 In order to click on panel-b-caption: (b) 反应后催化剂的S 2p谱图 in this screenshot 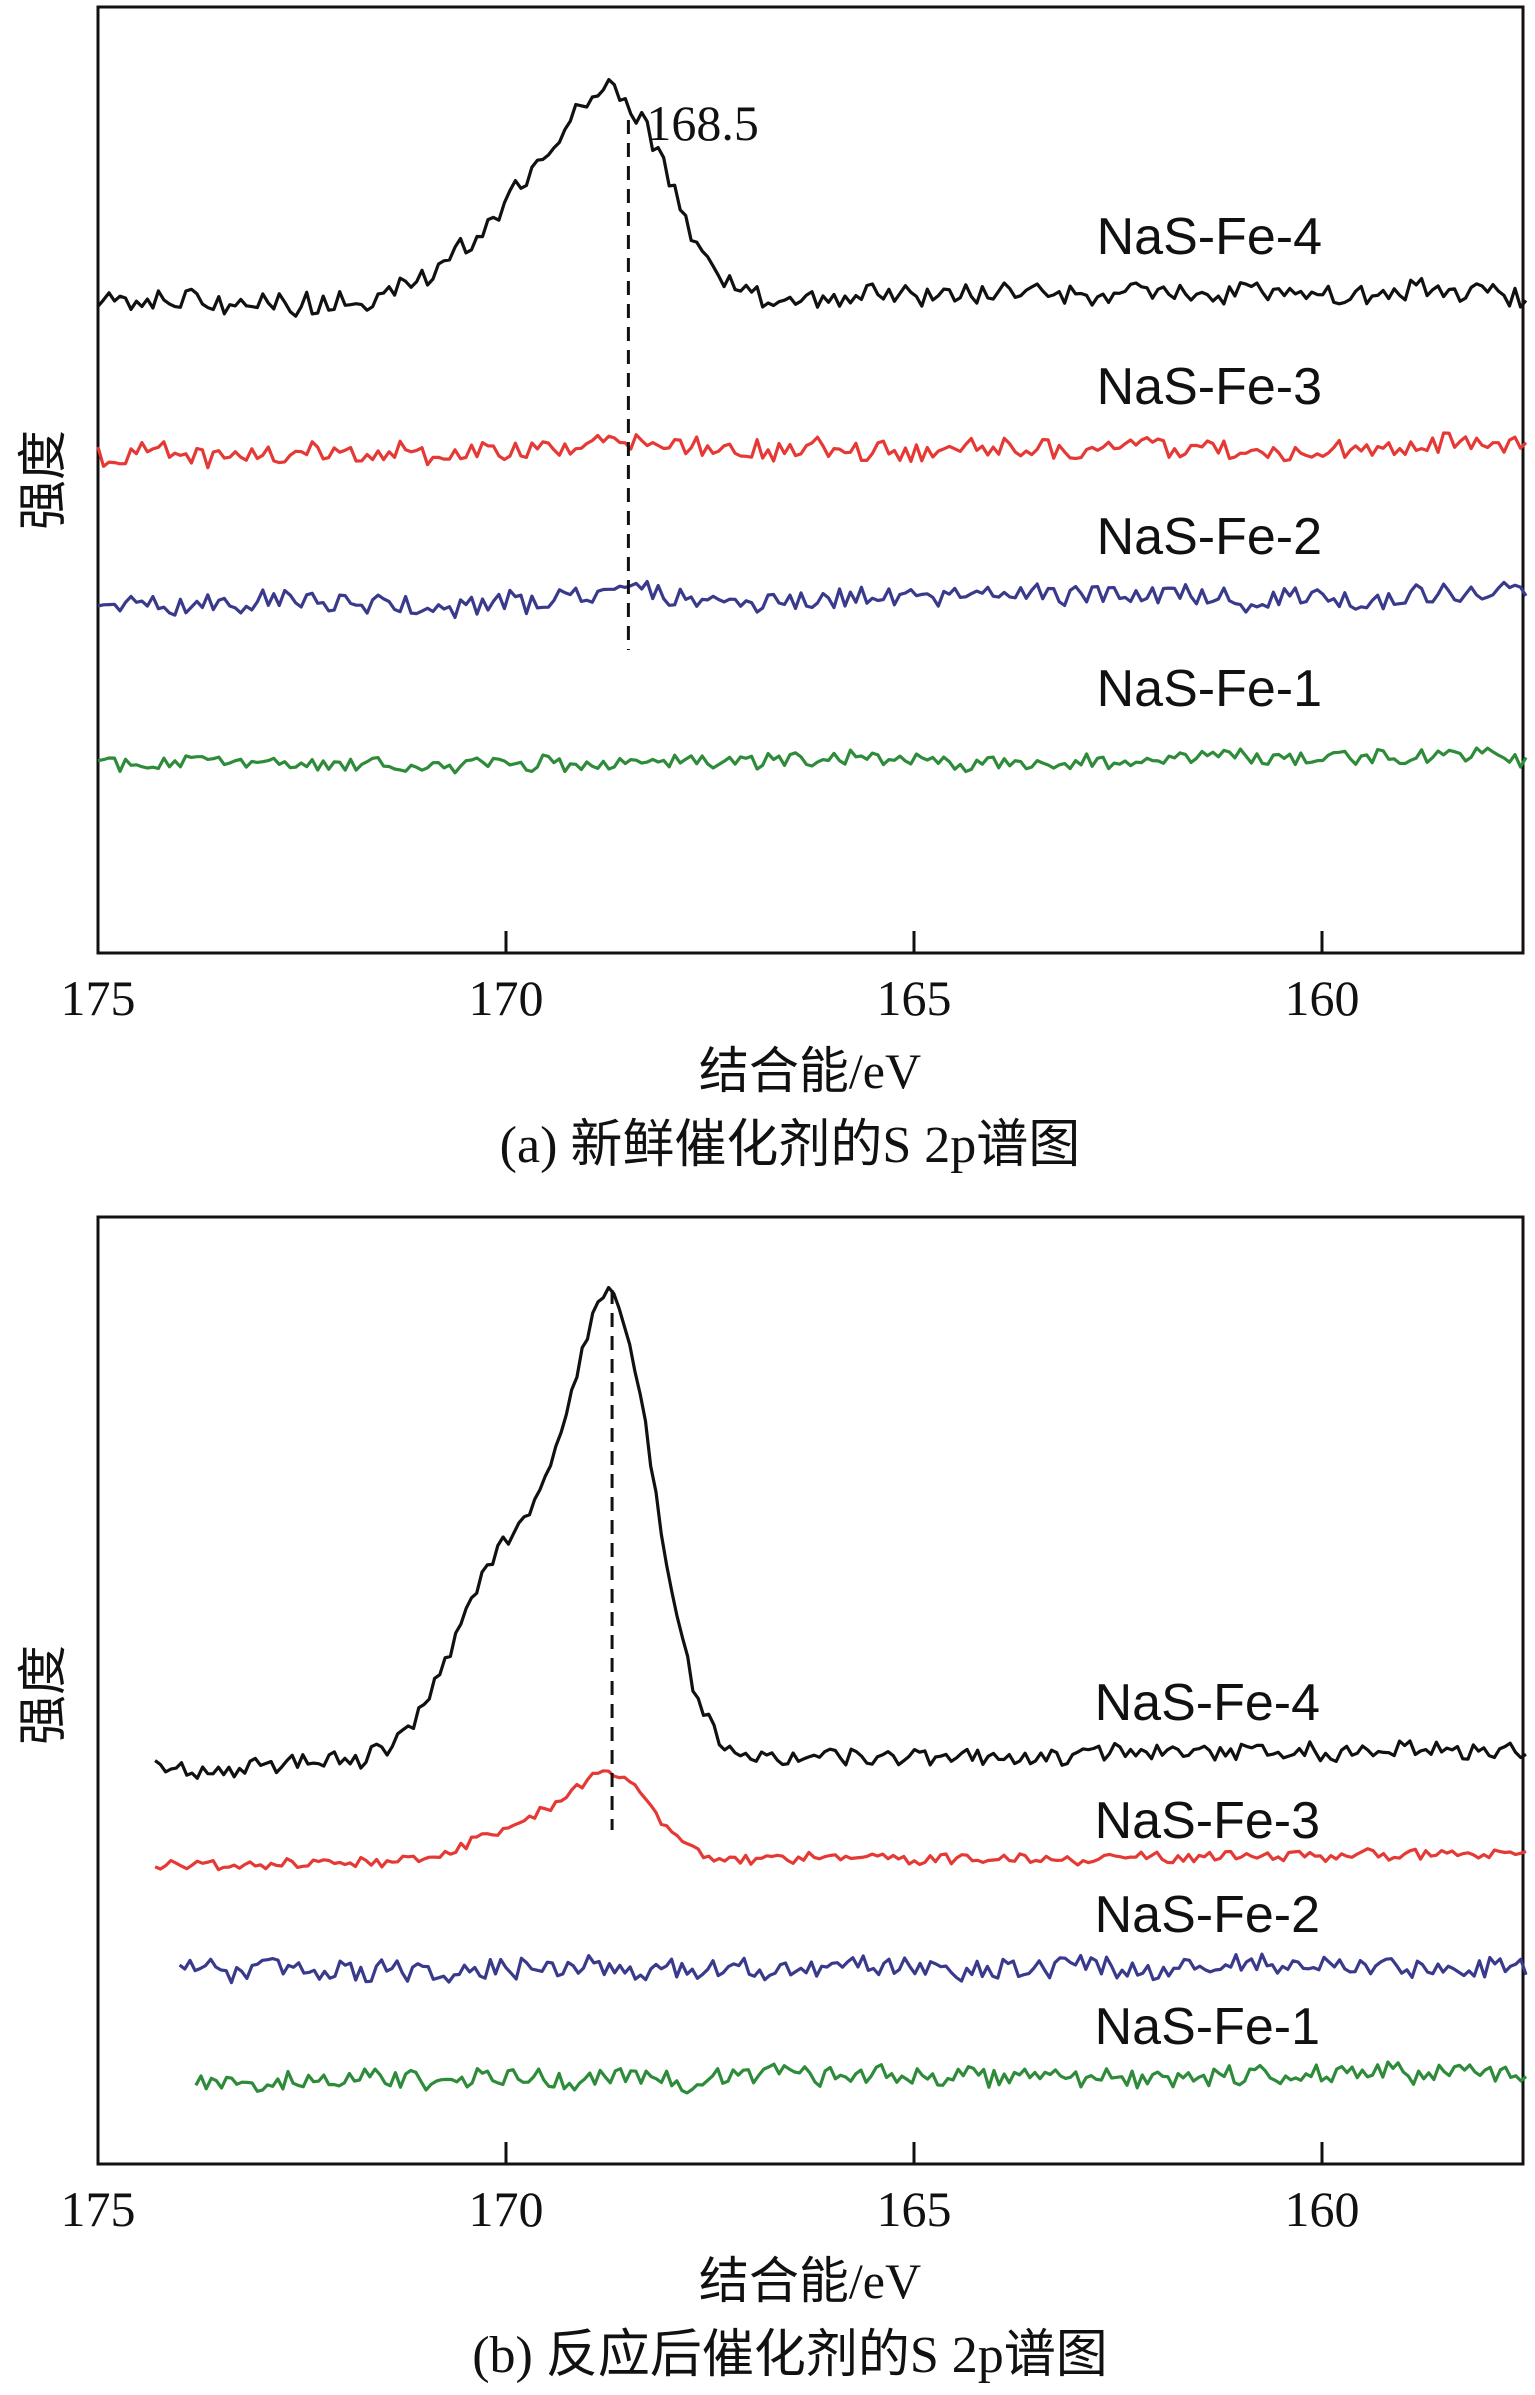, I will do `click(790, 2355)`.